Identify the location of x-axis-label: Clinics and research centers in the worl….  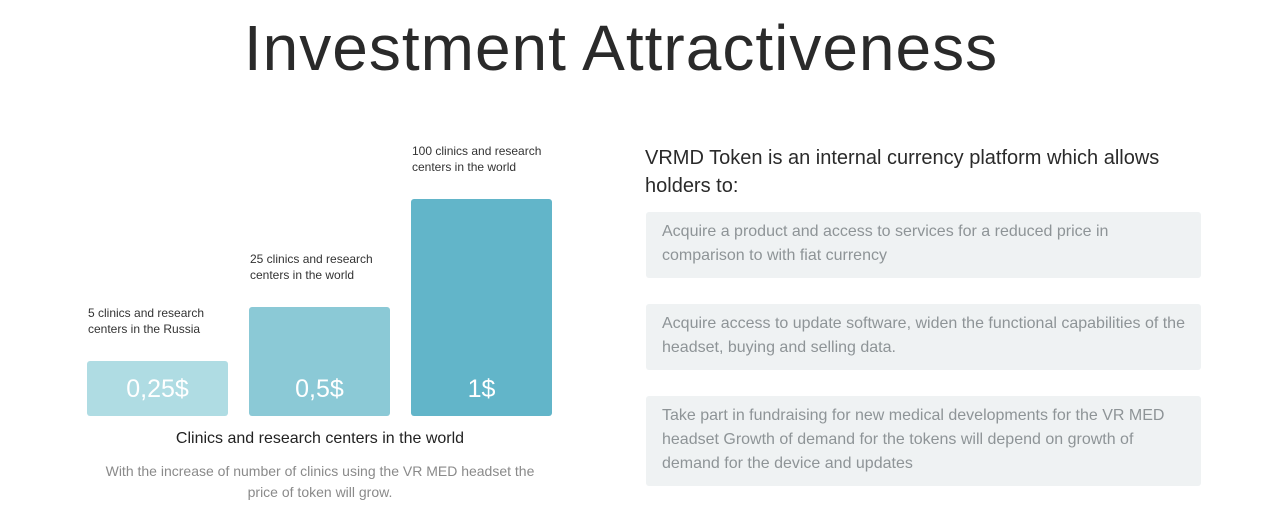
(320, 438).